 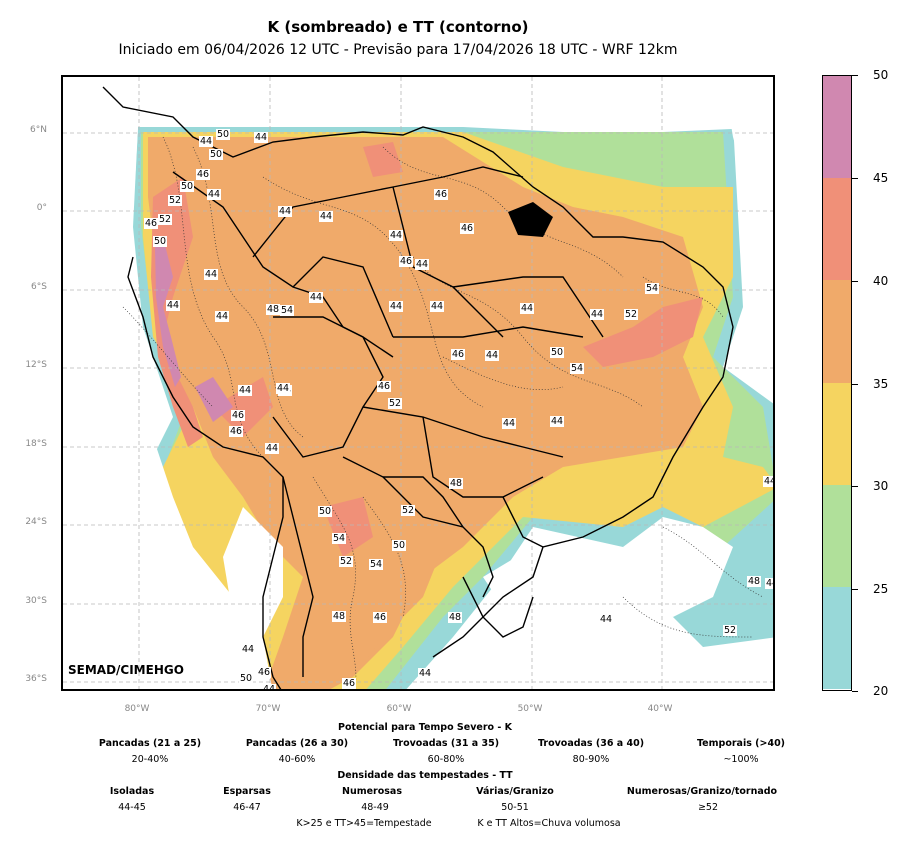 What do you see at coordinates (515, 807) in the screenshot?
I see `tt-legend-item-4-value: 50-51` at bounding box center [515, 807].